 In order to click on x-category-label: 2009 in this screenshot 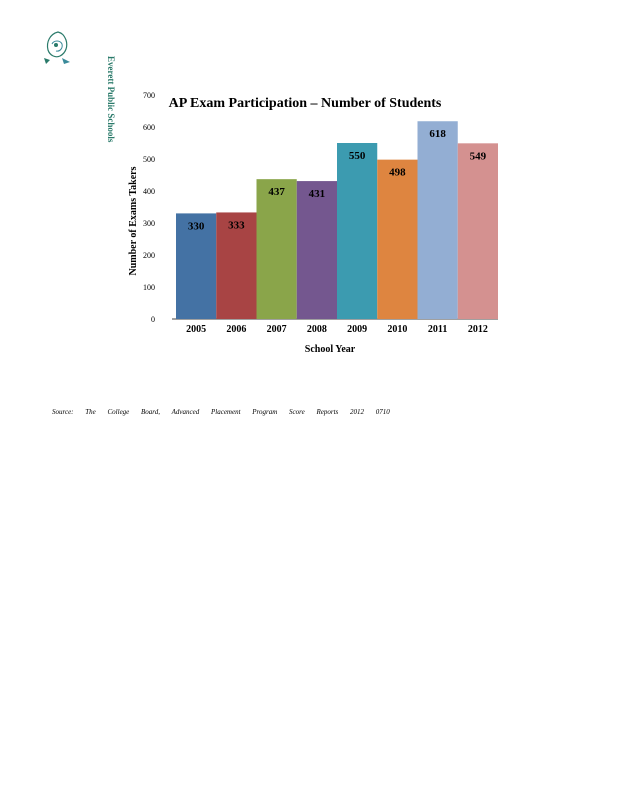, I will do `click(357, 329)`.